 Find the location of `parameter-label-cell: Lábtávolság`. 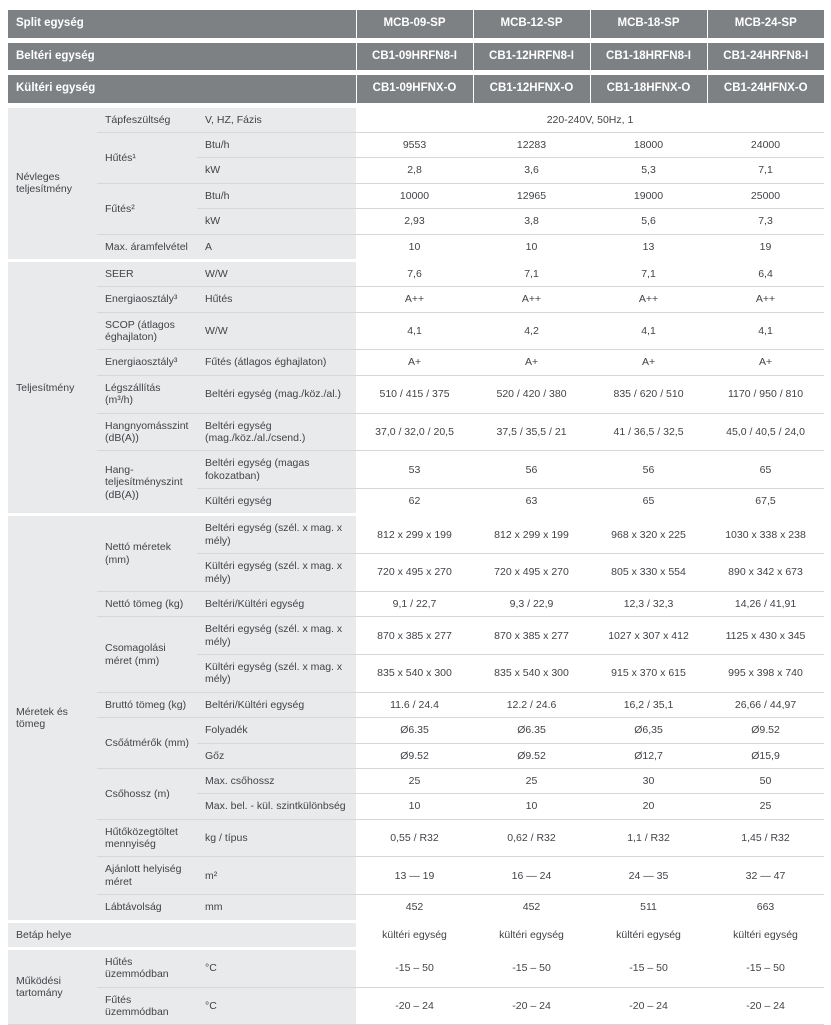

parameter-label-cell: Lábtávolság is located at coordinates (147, 908).